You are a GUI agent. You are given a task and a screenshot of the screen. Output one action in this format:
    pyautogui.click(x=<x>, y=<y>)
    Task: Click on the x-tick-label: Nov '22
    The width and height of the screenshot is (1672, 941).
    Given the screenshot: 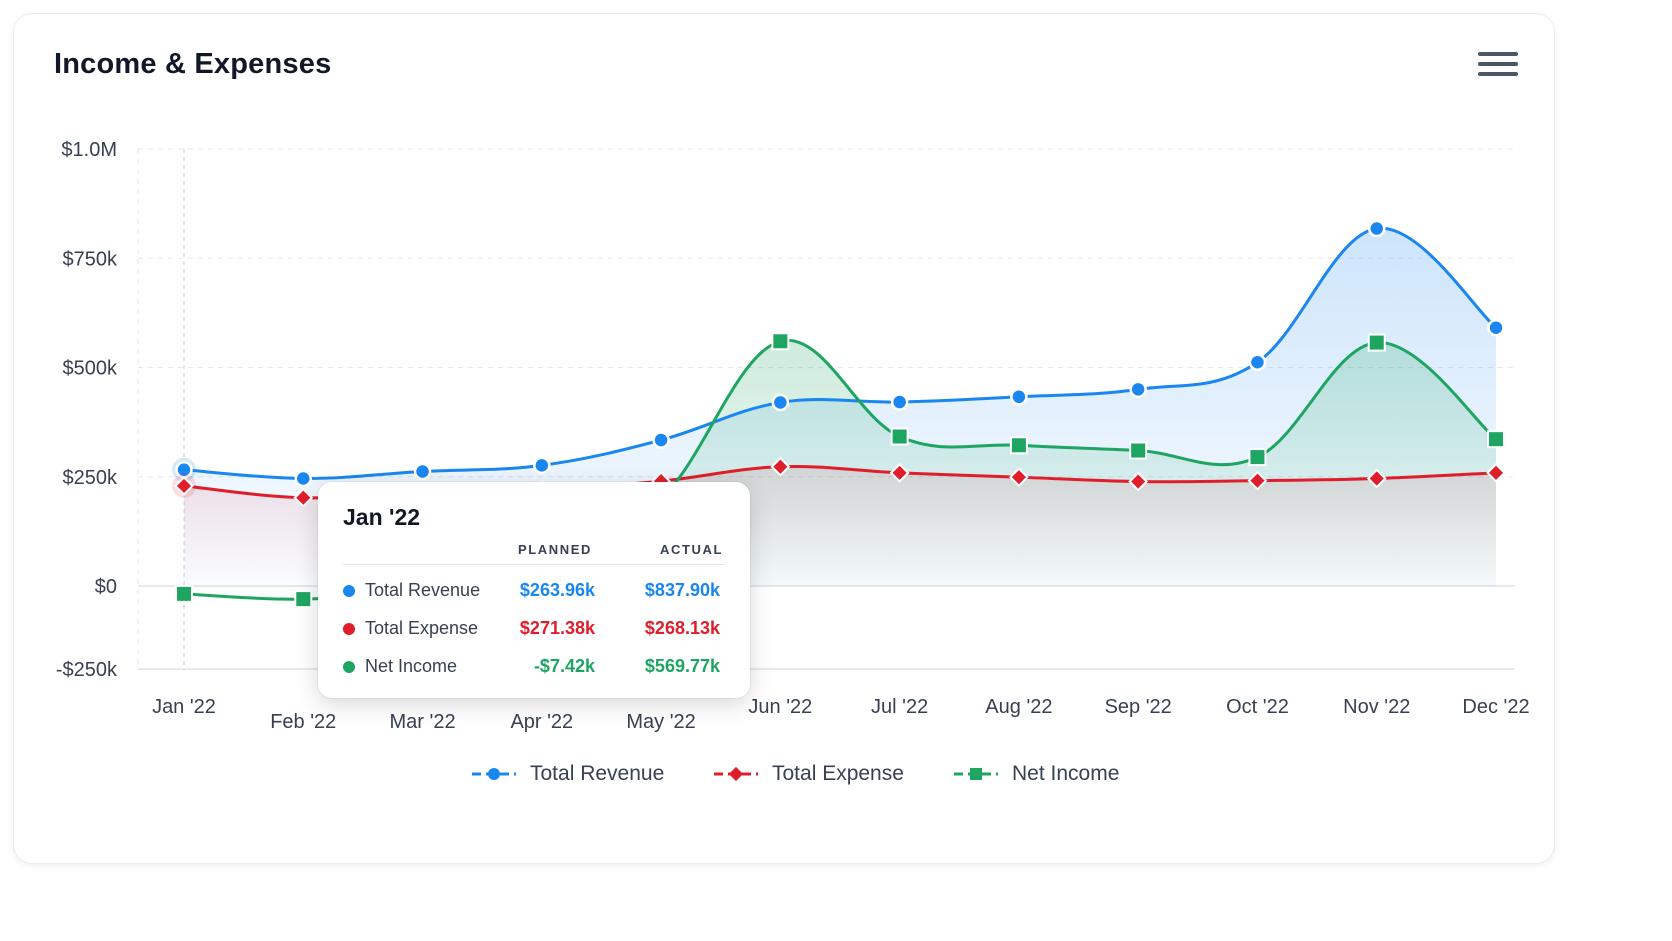 What is the action you would take?
    pyautogui.click(x=1376, y=707)
    